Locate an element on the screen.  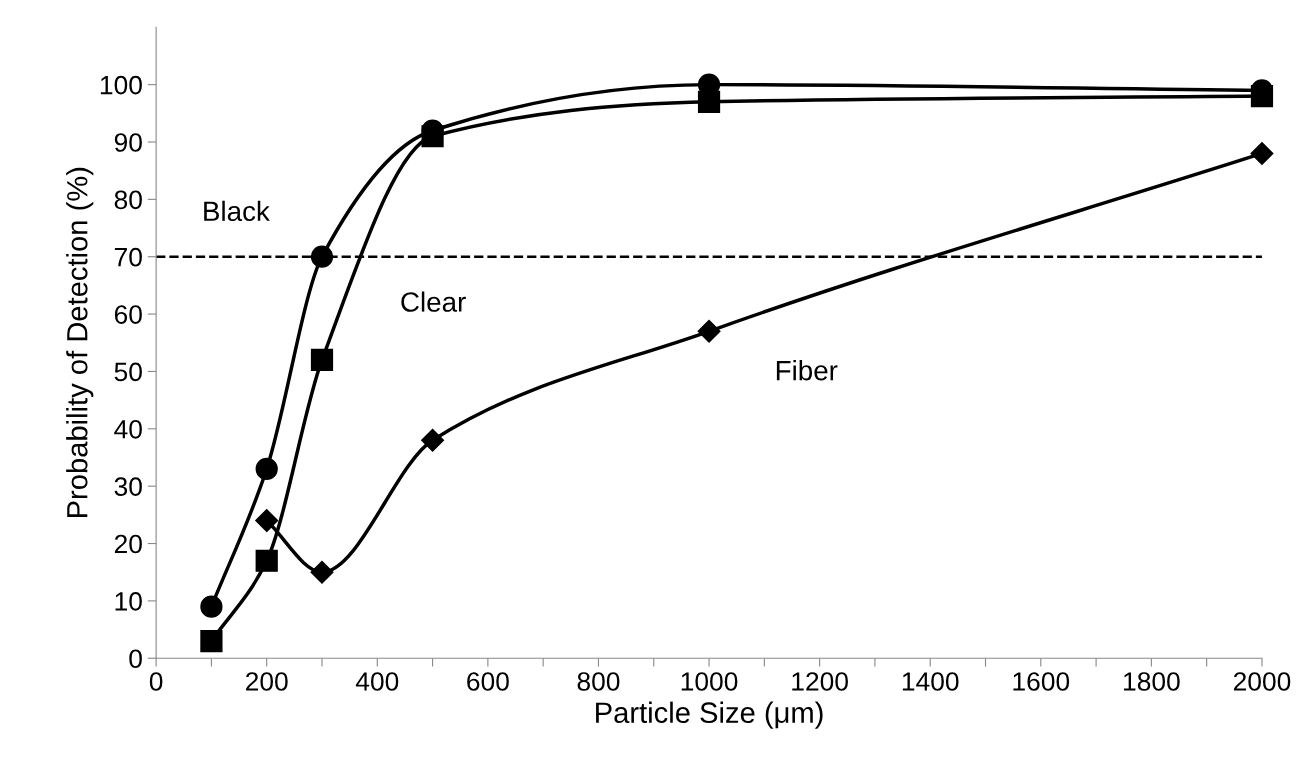
x-tick-label: 800 is located at coordinates (598, 681).